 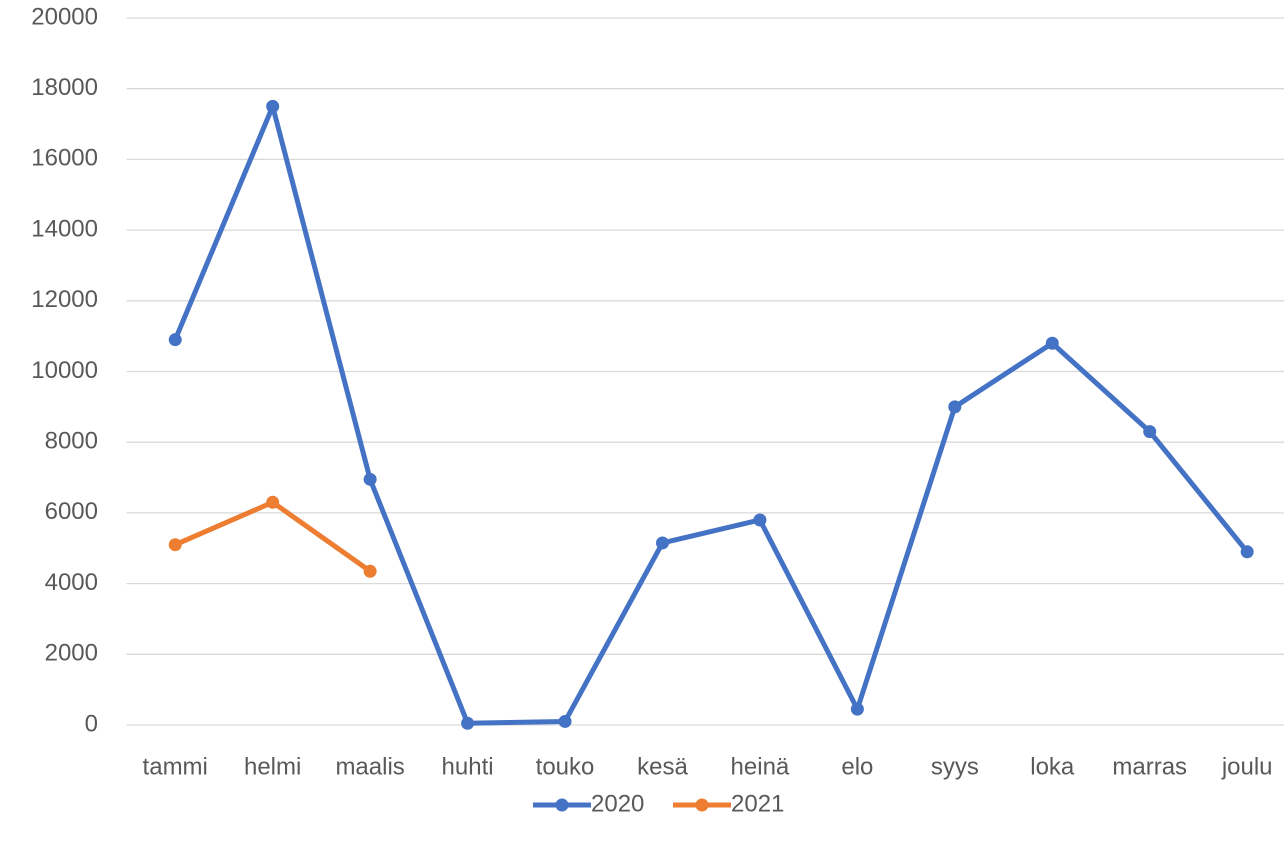 I want to click on y-tick-label: 10000, so click(x=64, y=370).